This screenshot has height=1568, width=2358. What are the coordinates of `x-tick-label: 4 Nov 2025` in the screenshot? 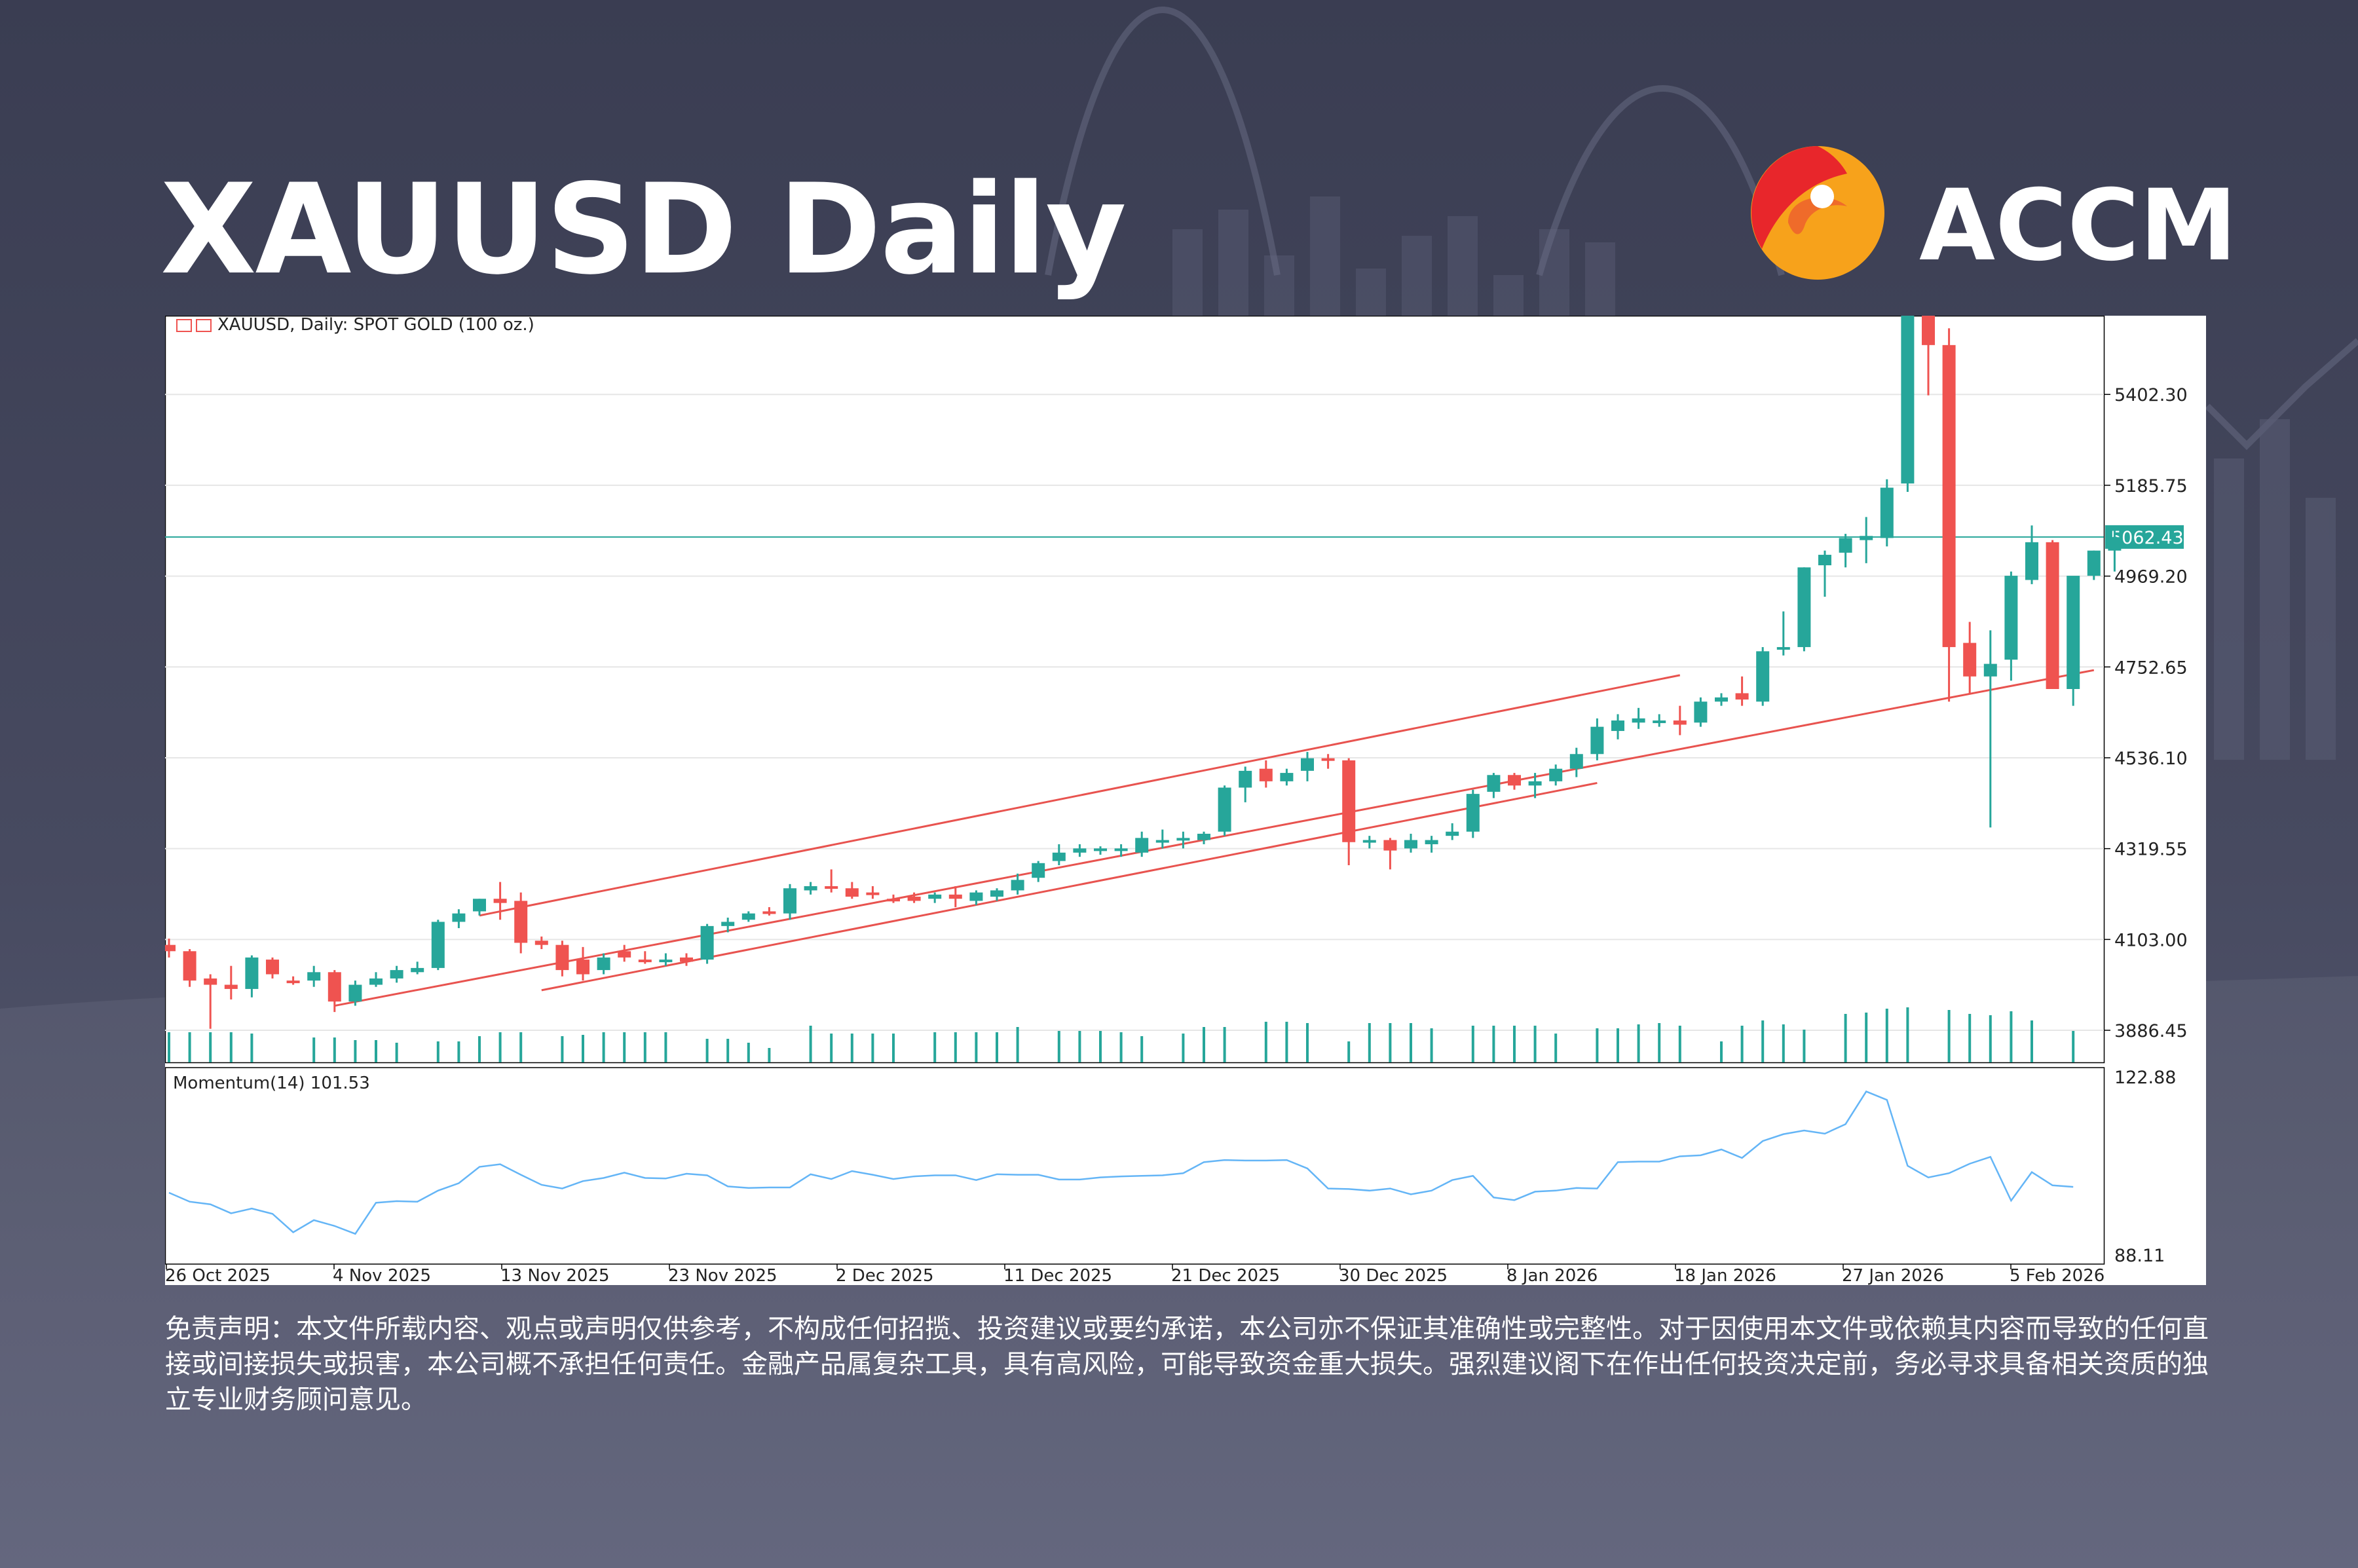 It's located at (382, 1275).